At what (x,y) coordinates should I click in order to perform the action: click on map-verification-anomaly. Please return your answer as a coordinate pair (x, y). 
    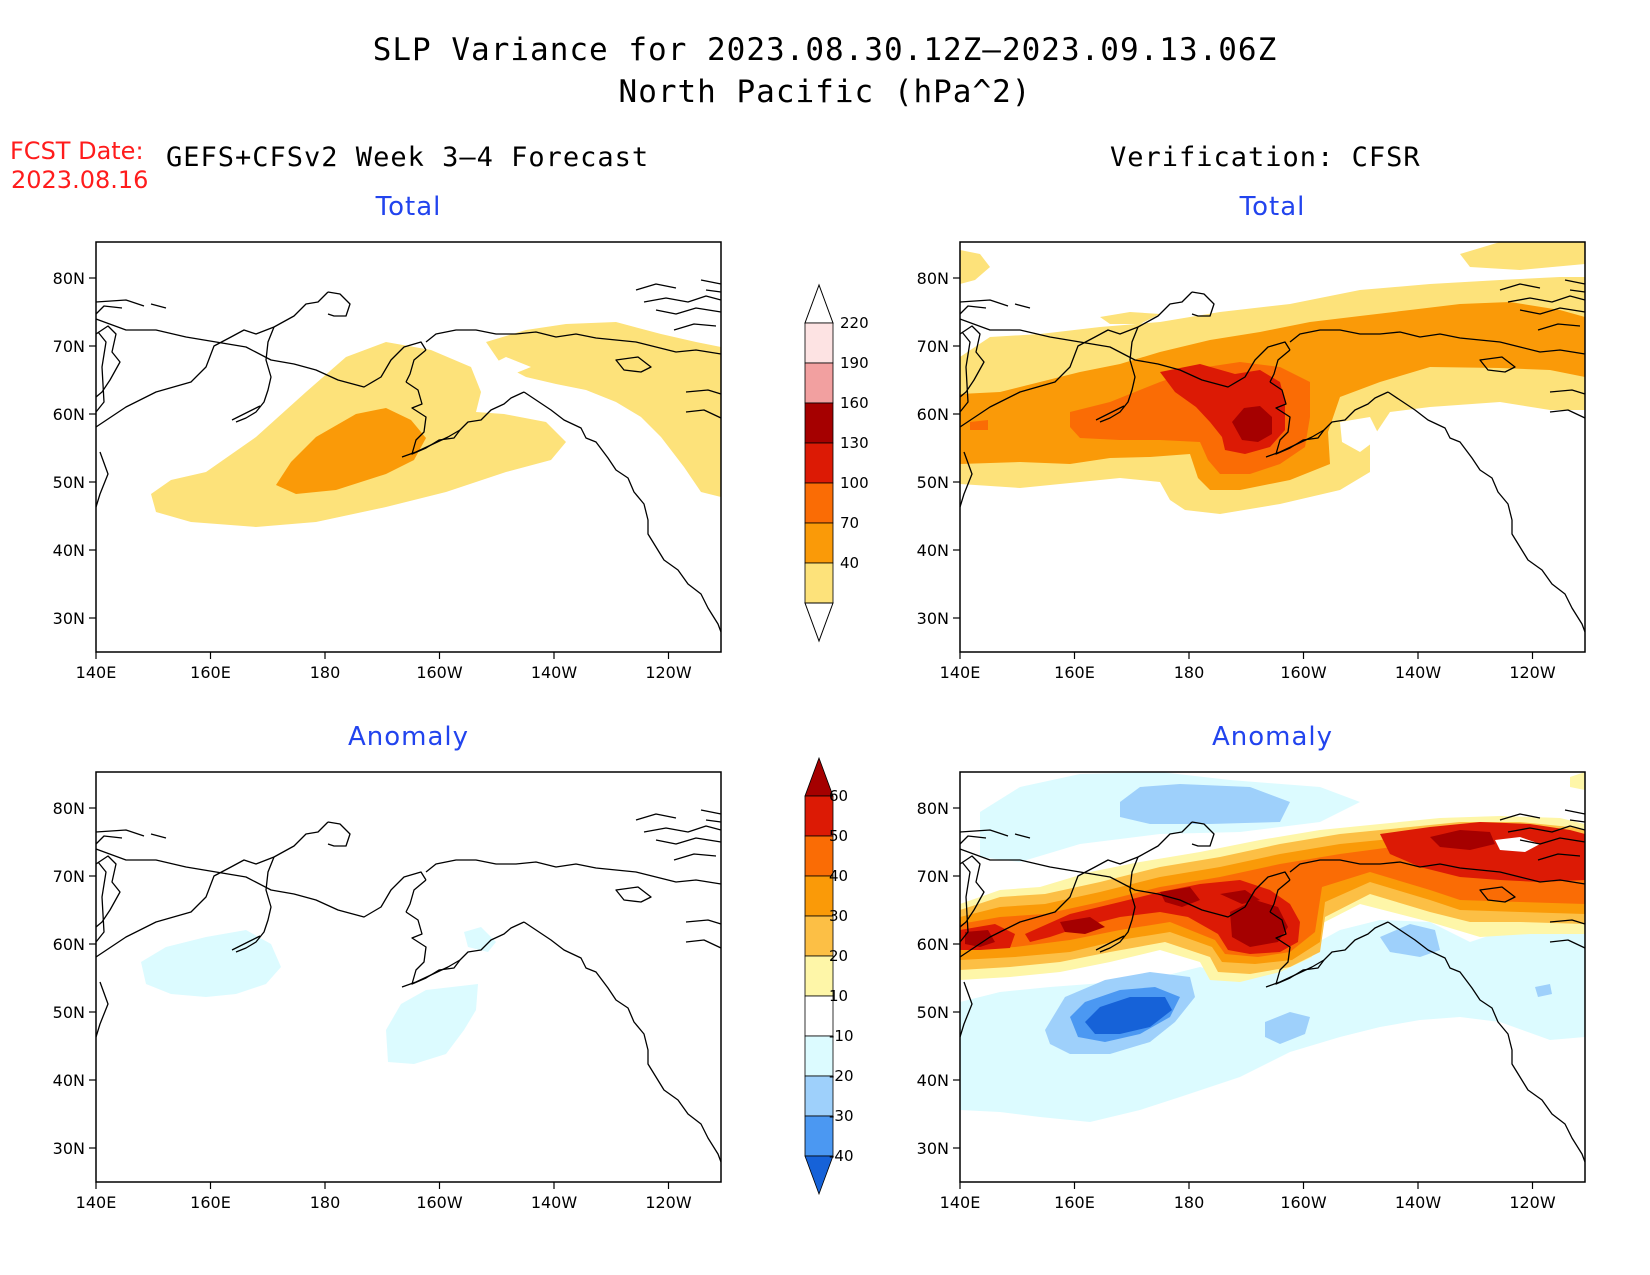
    Looking at the image, I should click on (1272, 977).